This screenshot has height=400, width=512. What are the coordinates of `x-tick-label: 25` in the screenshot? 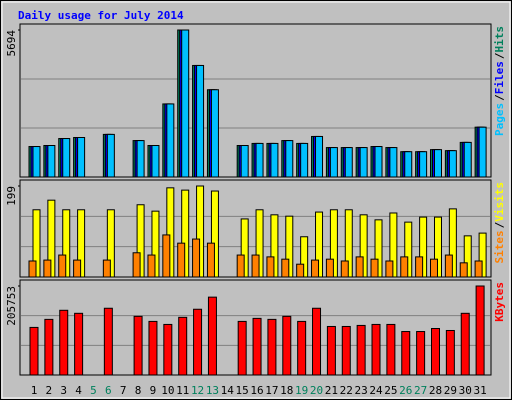 It's located at (390, 390).